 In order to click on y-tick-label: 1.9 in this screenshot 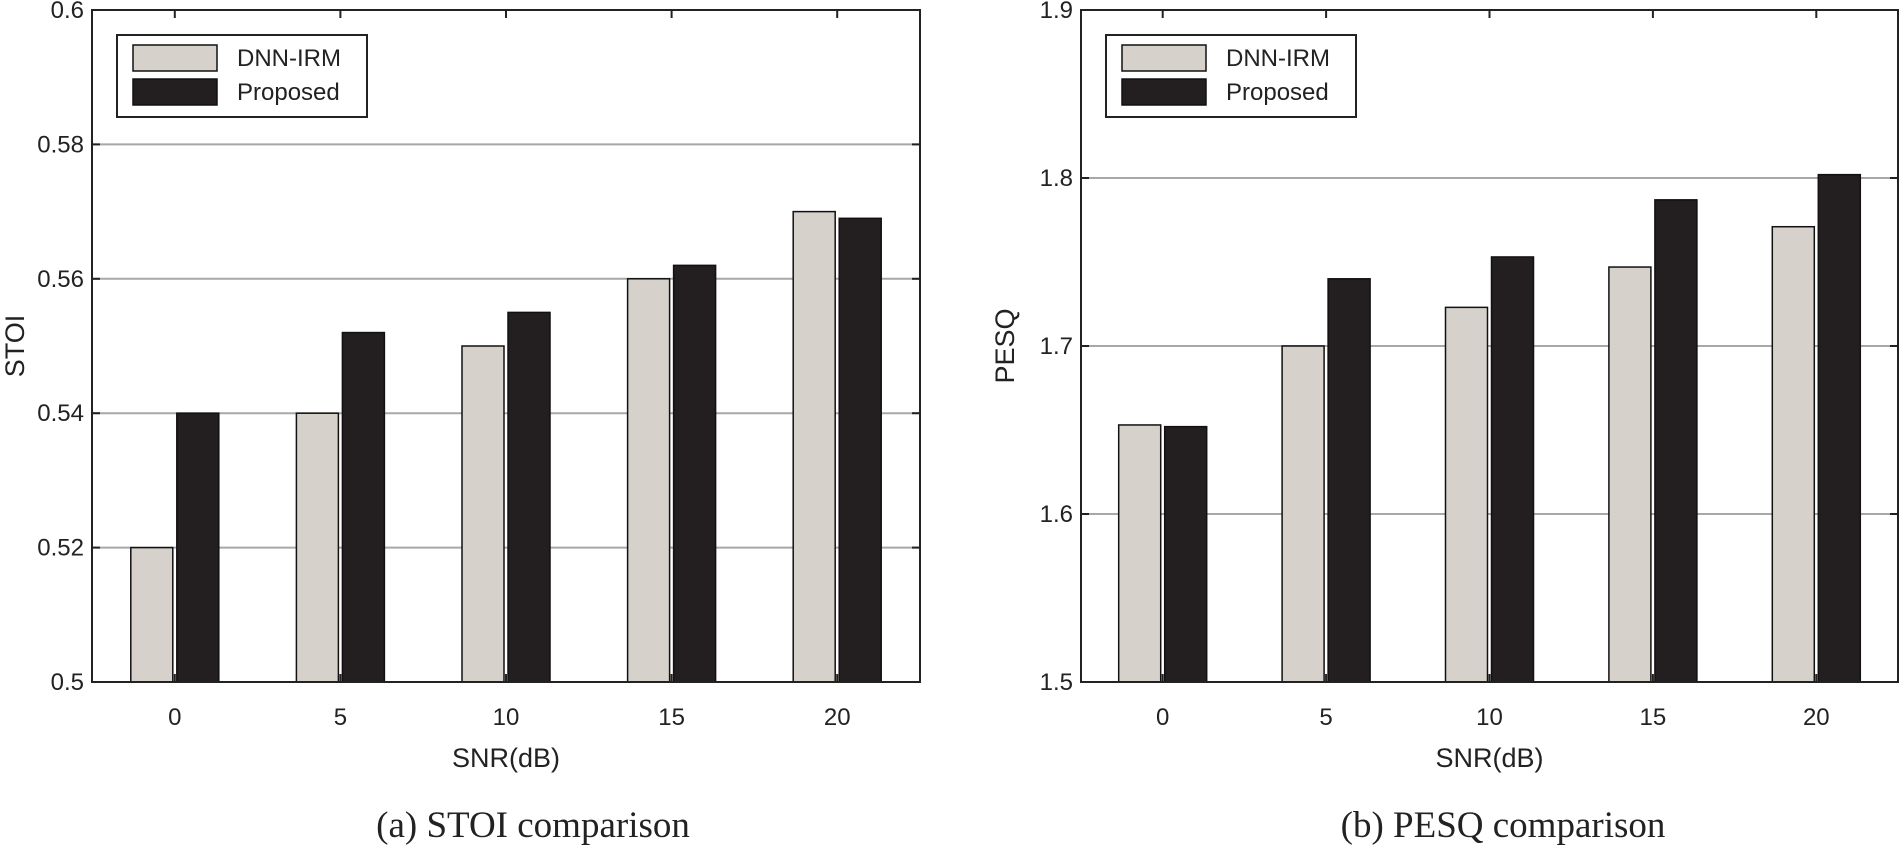, I will do `click(1056, 12)`.